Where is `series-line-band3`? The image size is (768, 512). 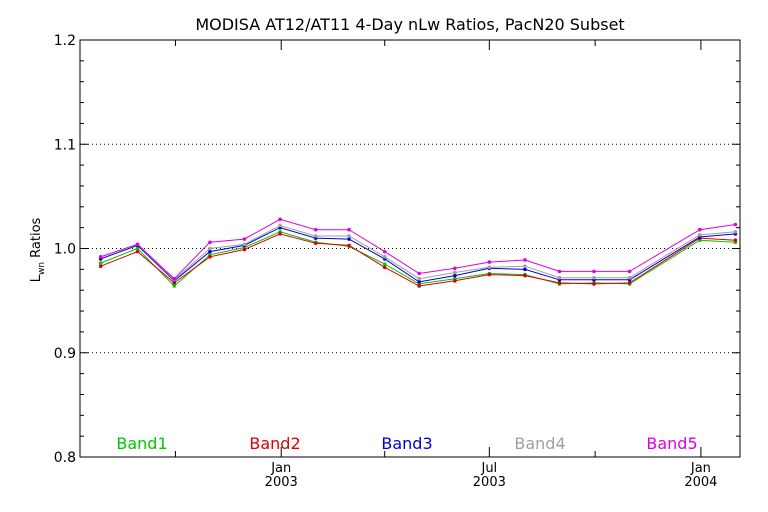
series-line-band3 is located at coordinates (418, 255).